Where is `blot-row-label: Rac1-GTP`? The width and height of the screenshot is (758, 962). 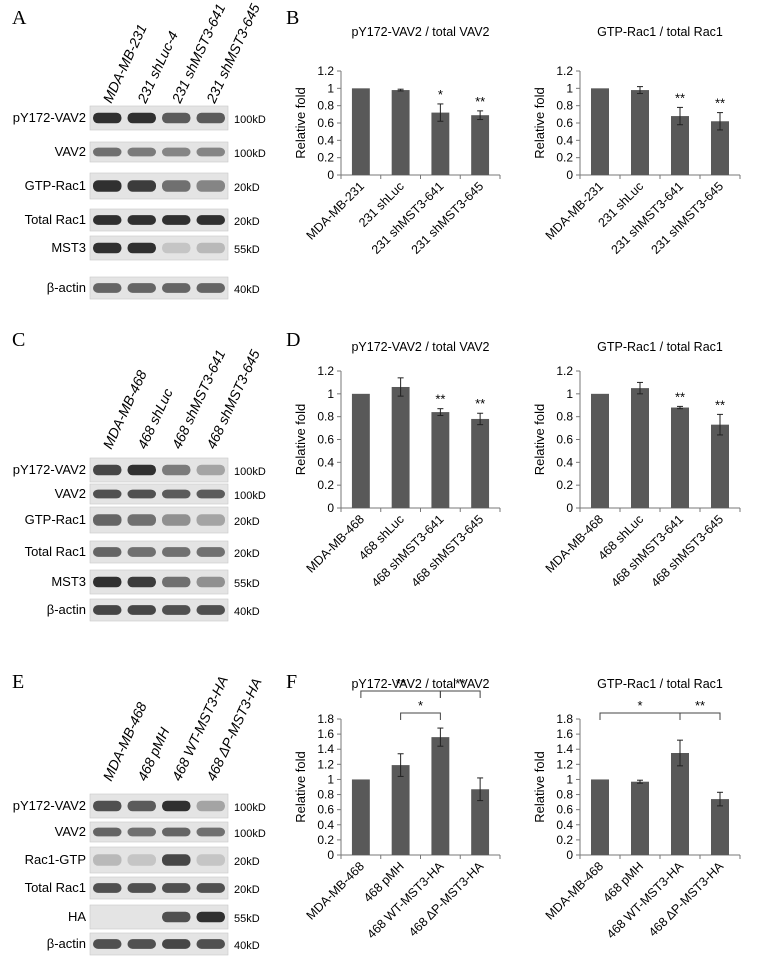 blot-row-label: Rac1-GTP is located at coordinates (55, 859).